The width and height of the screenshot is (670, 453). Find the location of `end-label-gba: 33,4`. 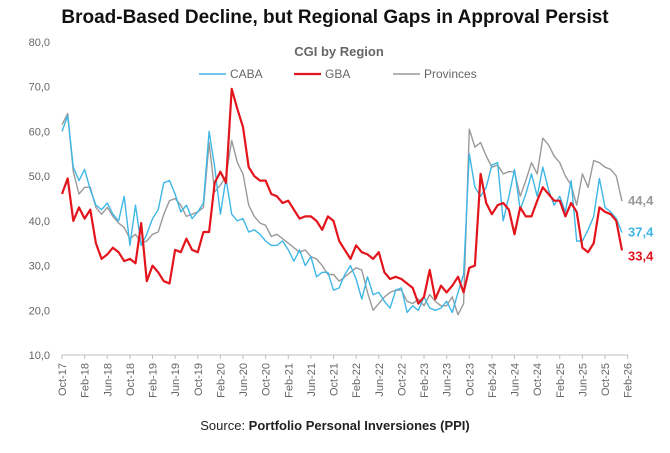

end-label-gba: 33,4 is located at coordinates (641, 255).